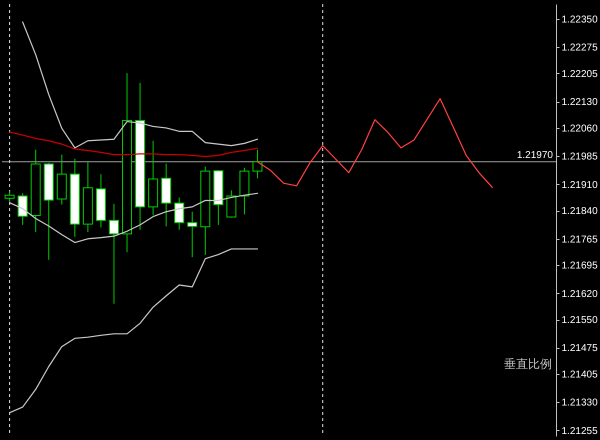 This screenshot has width=600, height=440. Describe the element at coordinates (580, 128) in the screenshot. I see `y-tick-label: 1.22060` at that location.